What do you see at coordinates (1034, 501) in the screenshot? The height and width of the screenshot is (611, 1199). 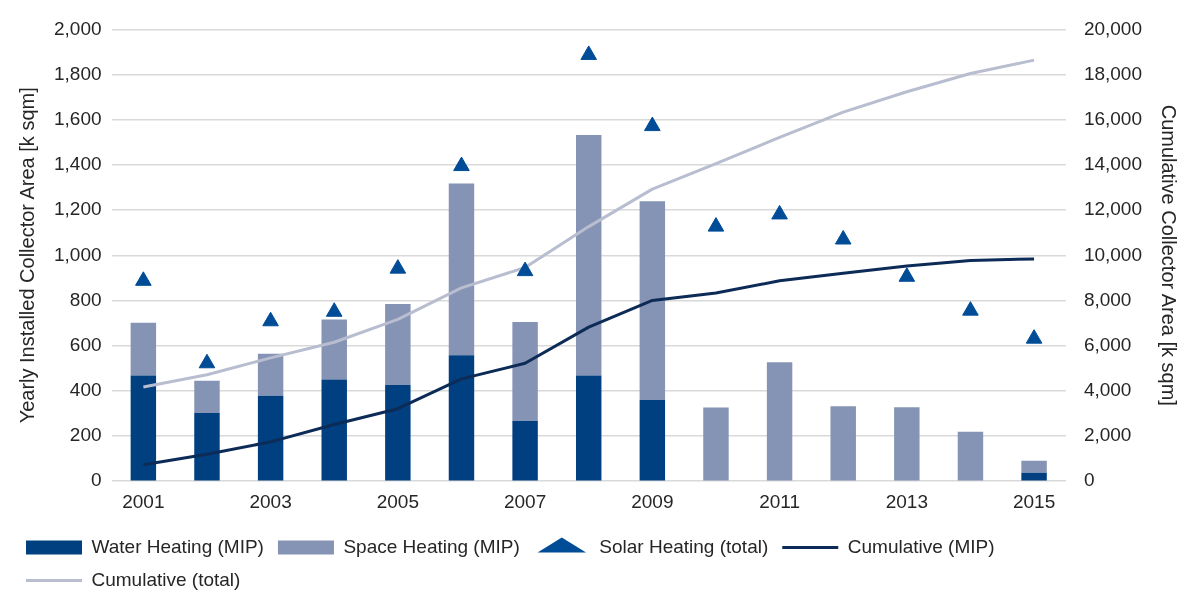 I see `x-tick-label: 2015` at bounding box center [1034, 501].